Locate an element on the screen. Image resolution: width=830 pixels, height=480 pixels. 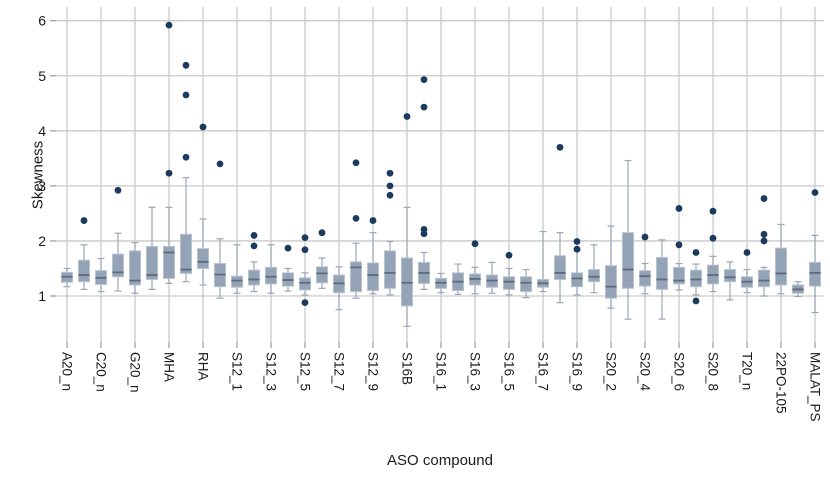
x-tick-label: S16B is located at coordinates (407, 368).